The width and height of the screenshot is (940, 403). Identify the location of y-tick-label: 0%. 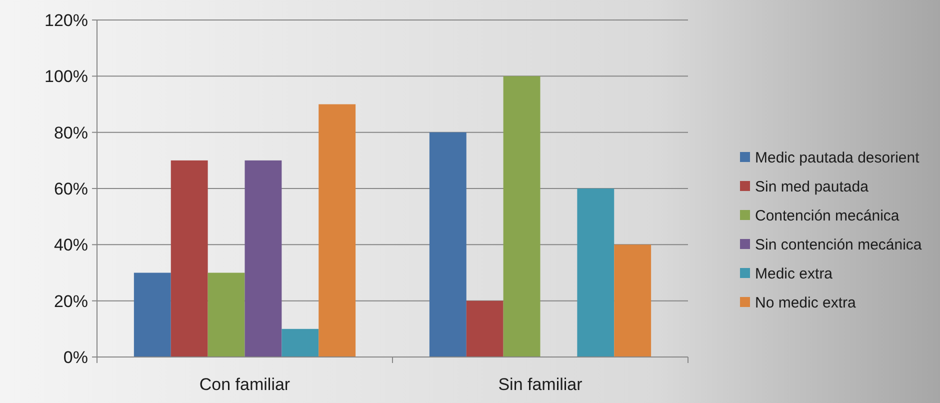
(75, 357).